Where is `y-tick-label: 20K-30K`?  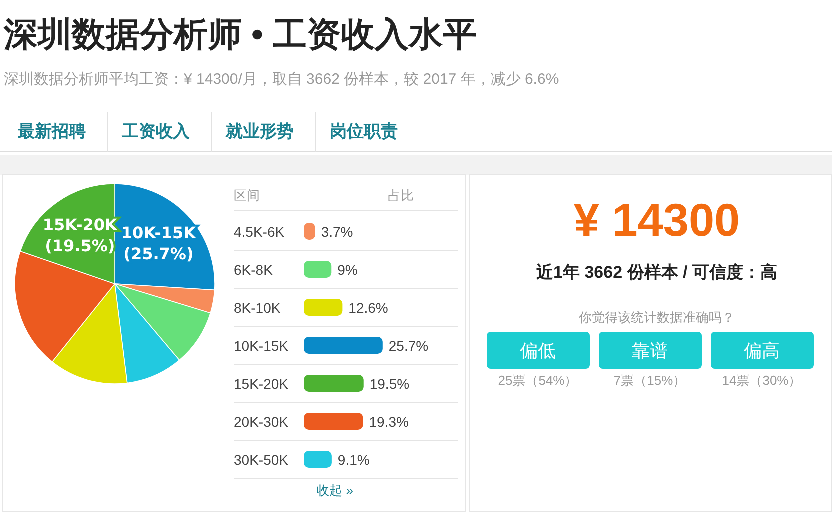
y-tick-label: 20K-30K is located at coordinates (262, 422).